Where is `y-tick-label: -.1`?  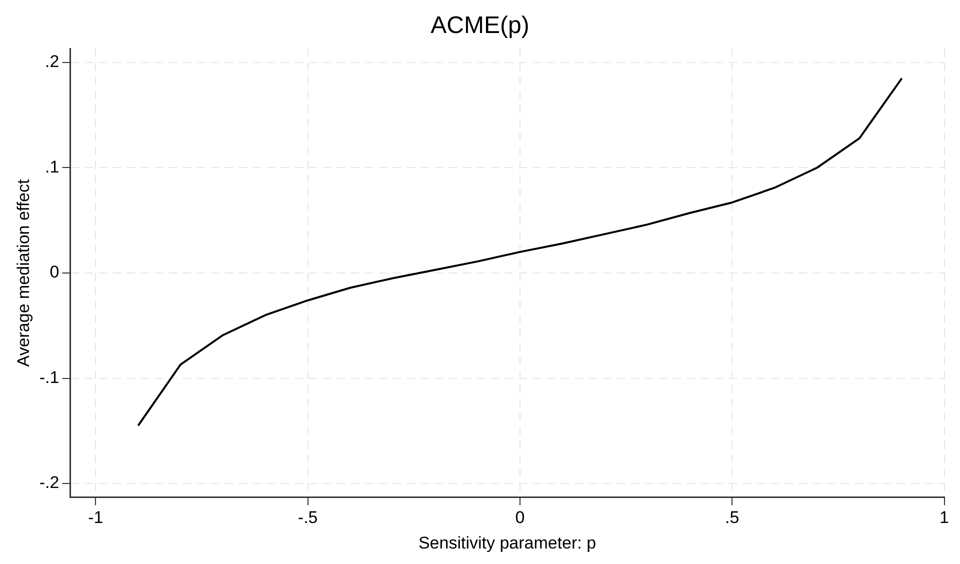
y-tick-label: -.1 is located at coordinates (49, 377).